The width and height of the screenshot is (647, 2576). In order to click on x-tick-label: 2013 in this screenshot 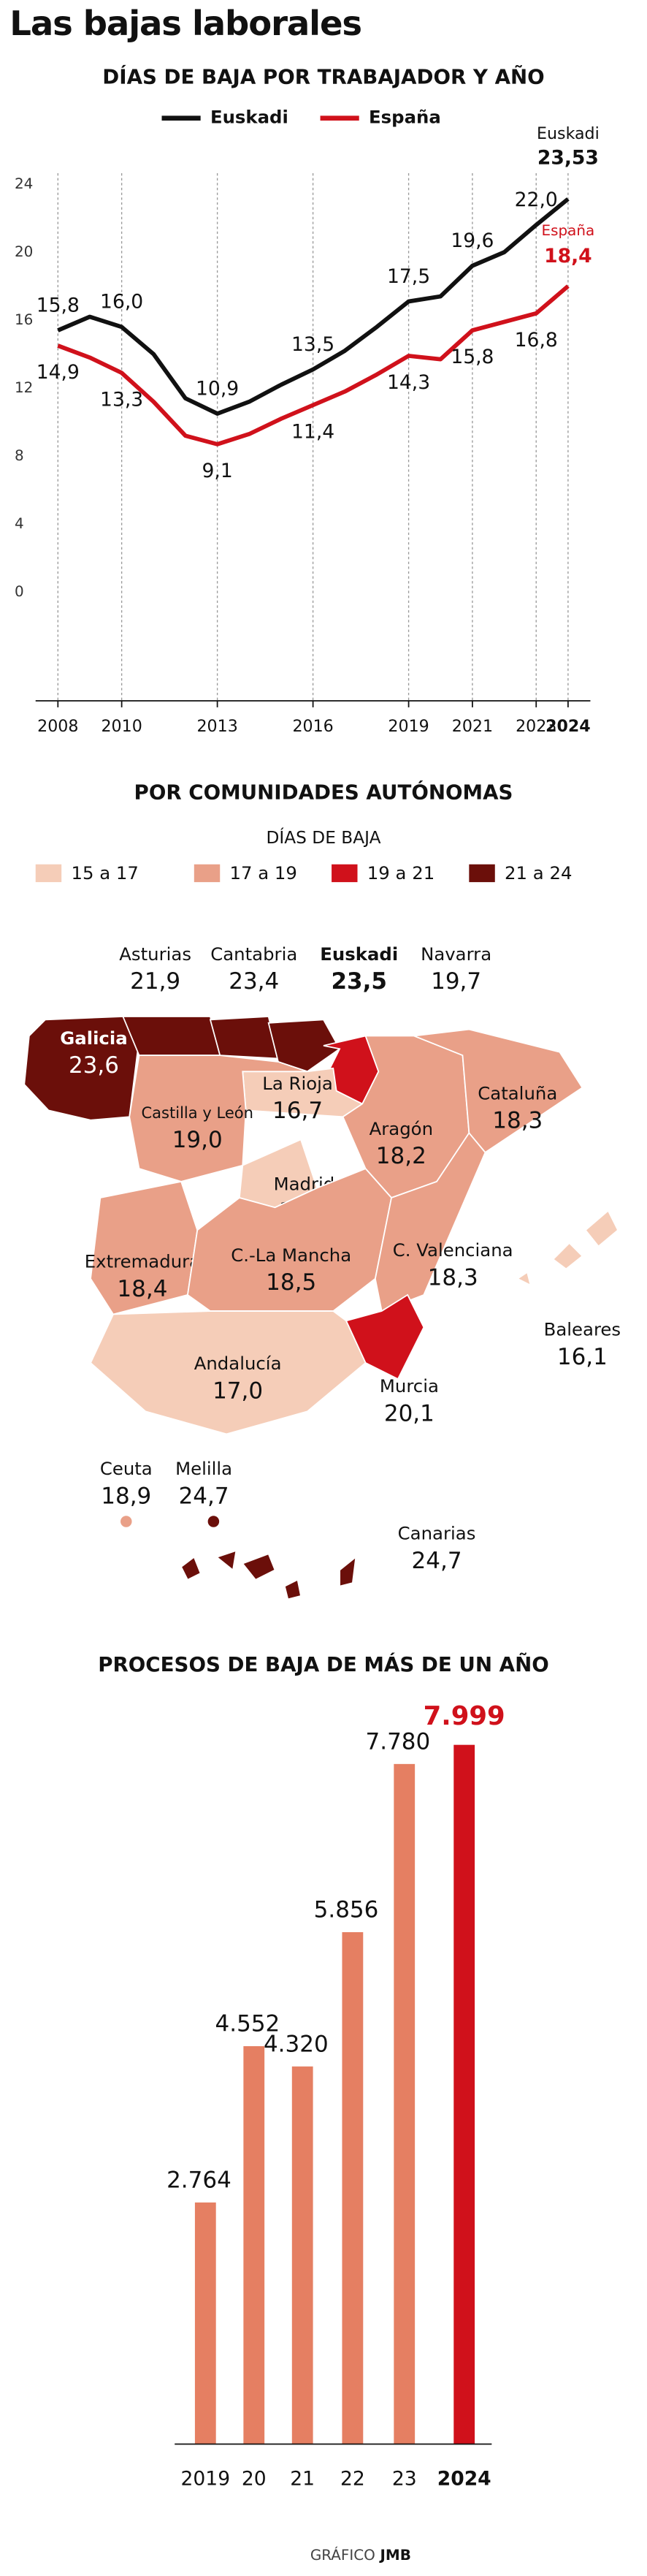, I will do `click(216, 726)`.